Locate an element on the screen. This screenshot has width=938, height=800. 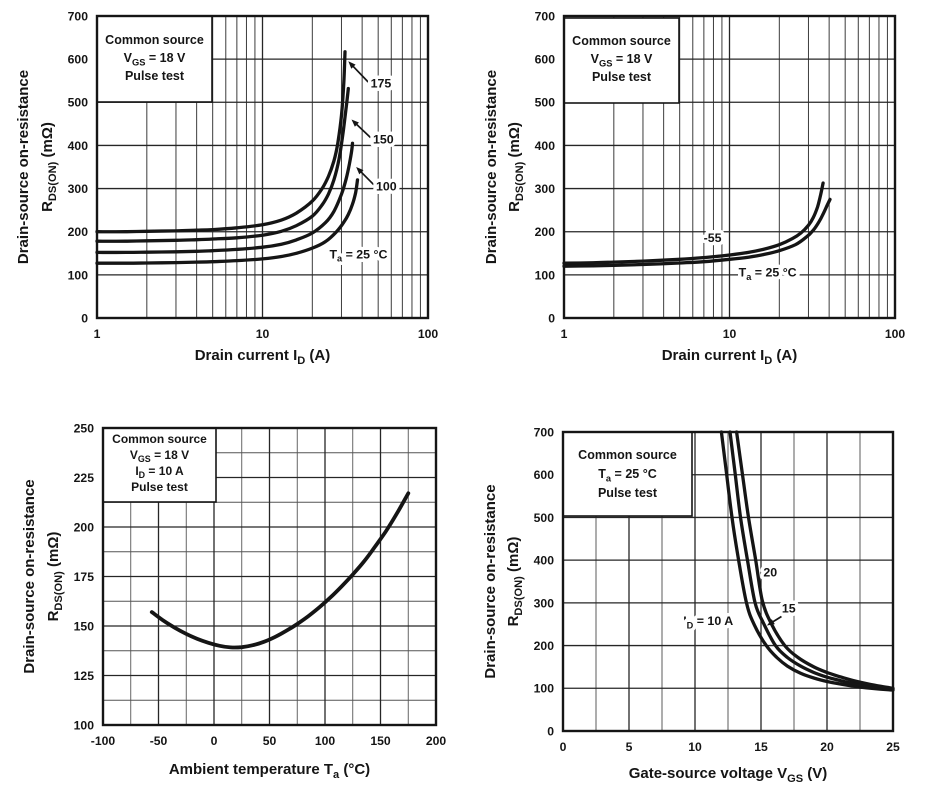
x-tick-label: 5 is located at coordinates (629, 747).